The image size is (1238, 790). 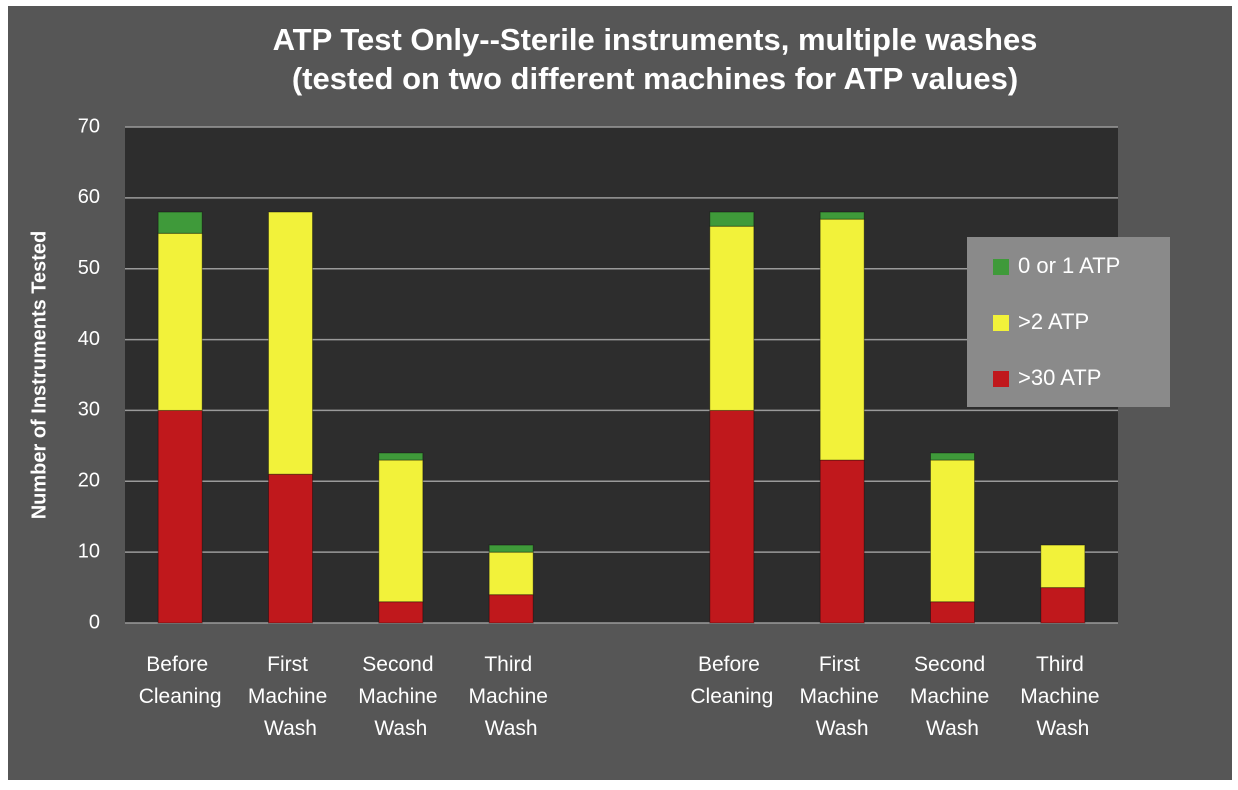 I want to click on y-tick-label: 20, so click(x=89, y=481).